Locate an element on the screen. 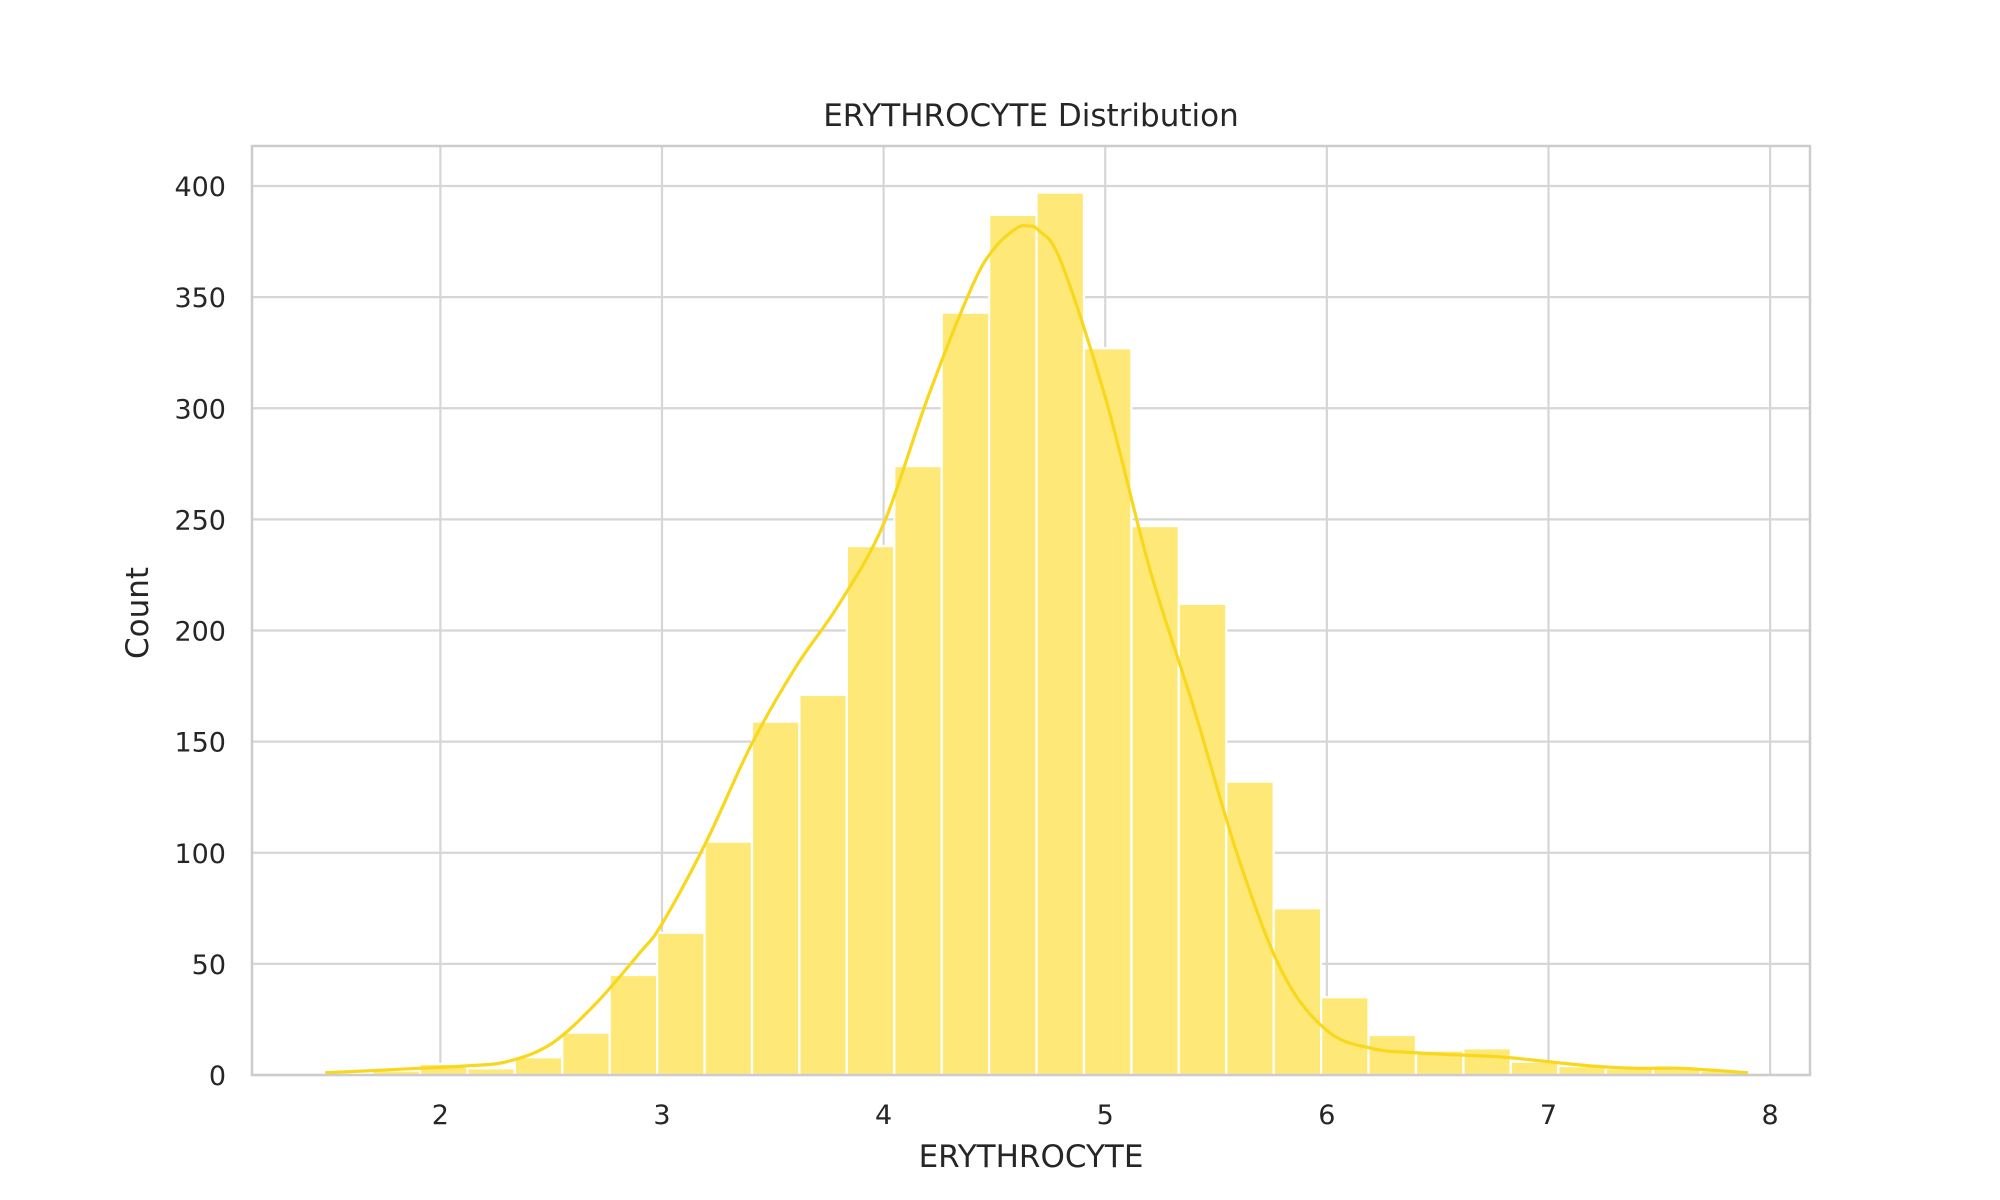  y-tick-label: 50 is located at coordinates (209, 965).